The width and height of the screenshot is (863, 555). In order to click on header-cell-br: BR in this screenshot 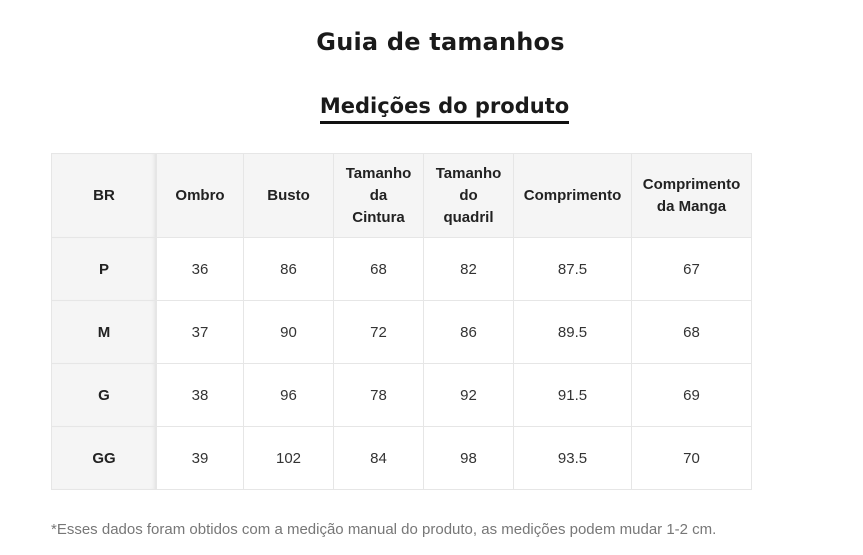, I will do `click(104, 195)`.